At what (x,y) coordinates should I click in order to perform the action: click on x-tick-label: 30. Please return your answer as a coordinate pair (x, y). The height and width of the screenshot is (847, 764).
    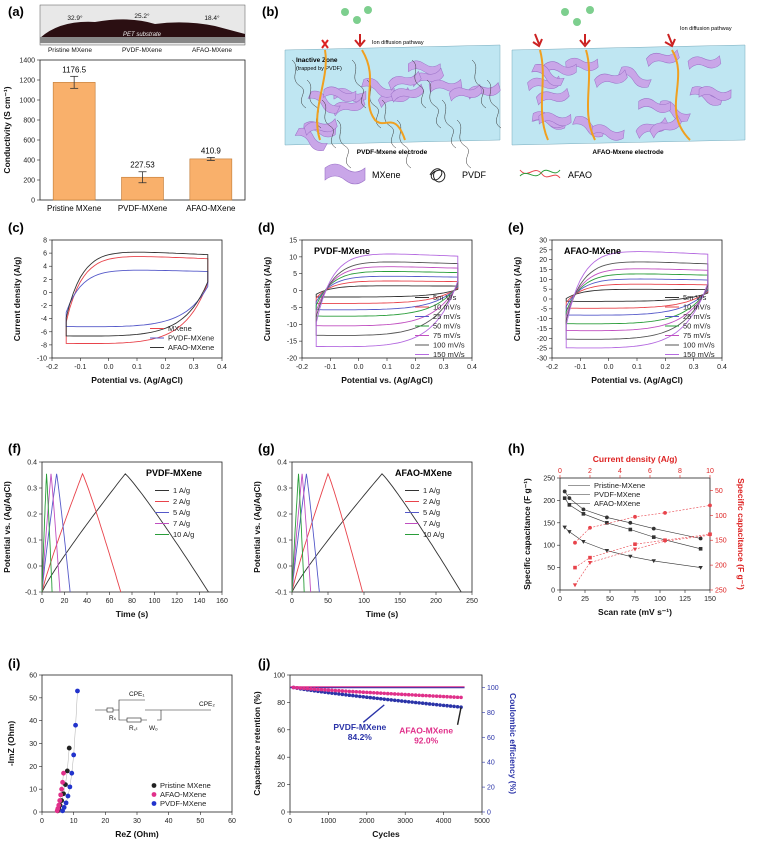
    Looking at the image, I should click on (137, 821).